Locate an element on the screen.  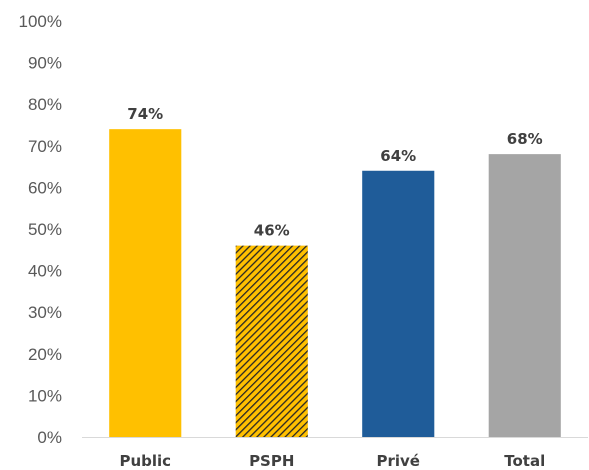
y-tick-label: 60% is located at coordinates (45, 187).